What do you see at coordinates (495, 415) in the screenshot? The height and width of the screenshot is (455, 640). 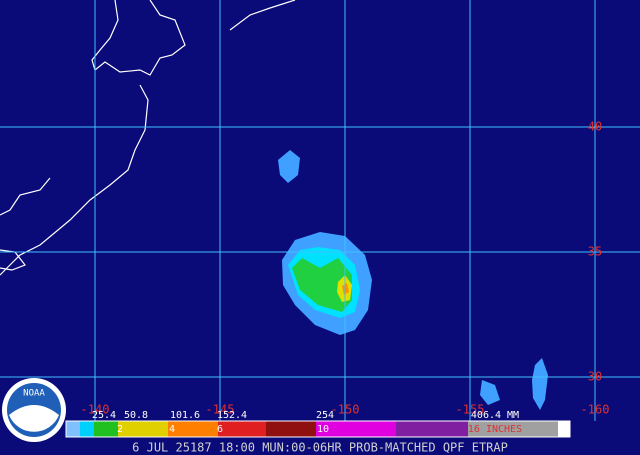 I see `mm-label: 406.4 MM` at bounding box center [495, 415].